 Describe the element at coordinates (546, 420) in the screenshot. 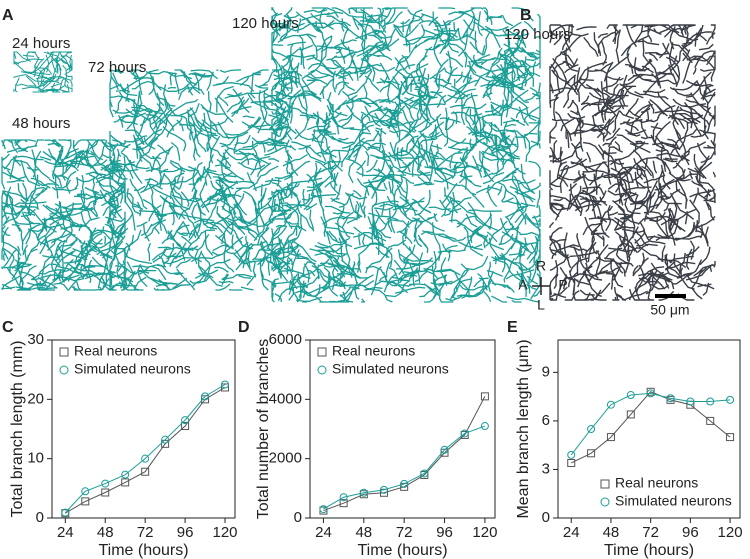

I see `y-tick-label: 6` at that location.